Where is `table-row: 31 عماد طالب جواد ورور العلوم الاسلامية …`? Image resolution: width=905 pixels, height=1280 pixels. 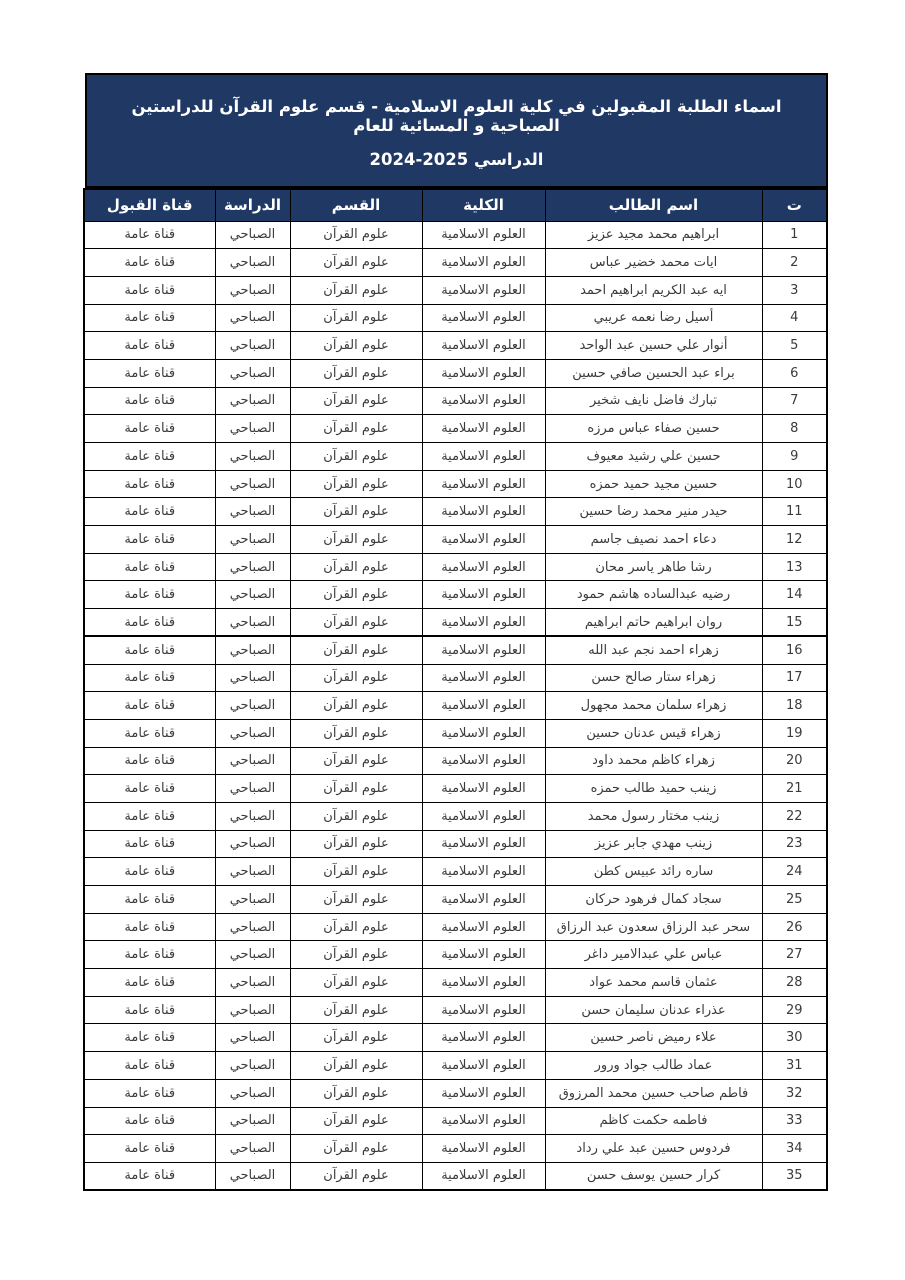 table-row: 31 عماد طالب جواد ورور العلوم الاسلامية … is located at coordinates (455, 1065).